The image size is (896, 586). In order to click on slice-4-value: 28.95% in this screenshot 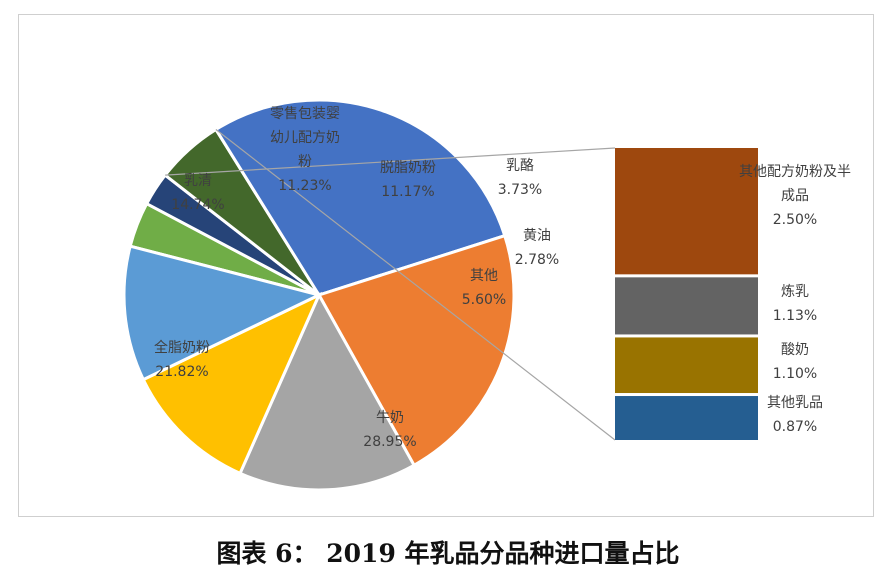, I will do `click(389, 442)`.